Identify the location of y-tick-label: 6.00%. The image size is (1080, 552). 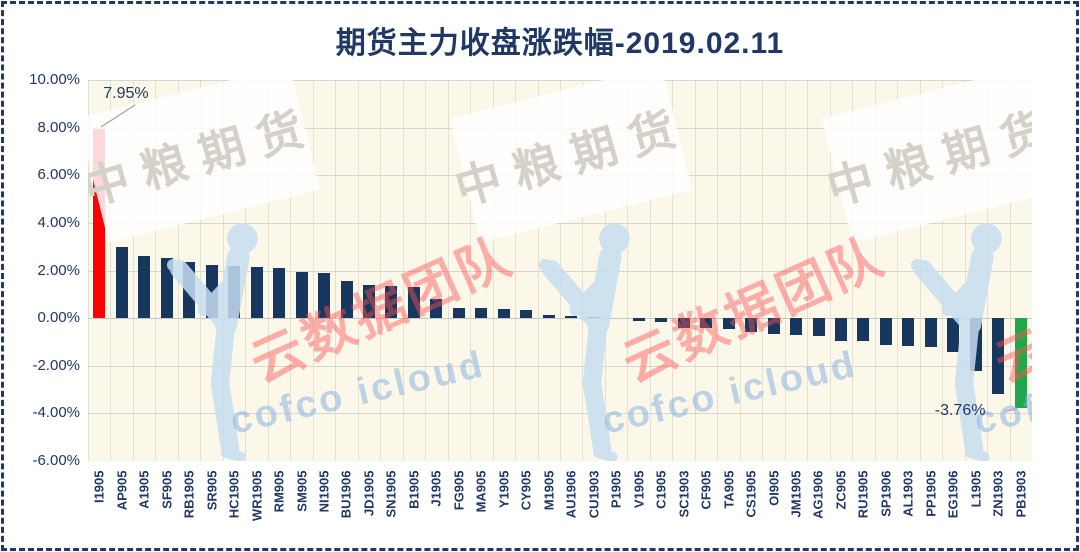
(58, 175).